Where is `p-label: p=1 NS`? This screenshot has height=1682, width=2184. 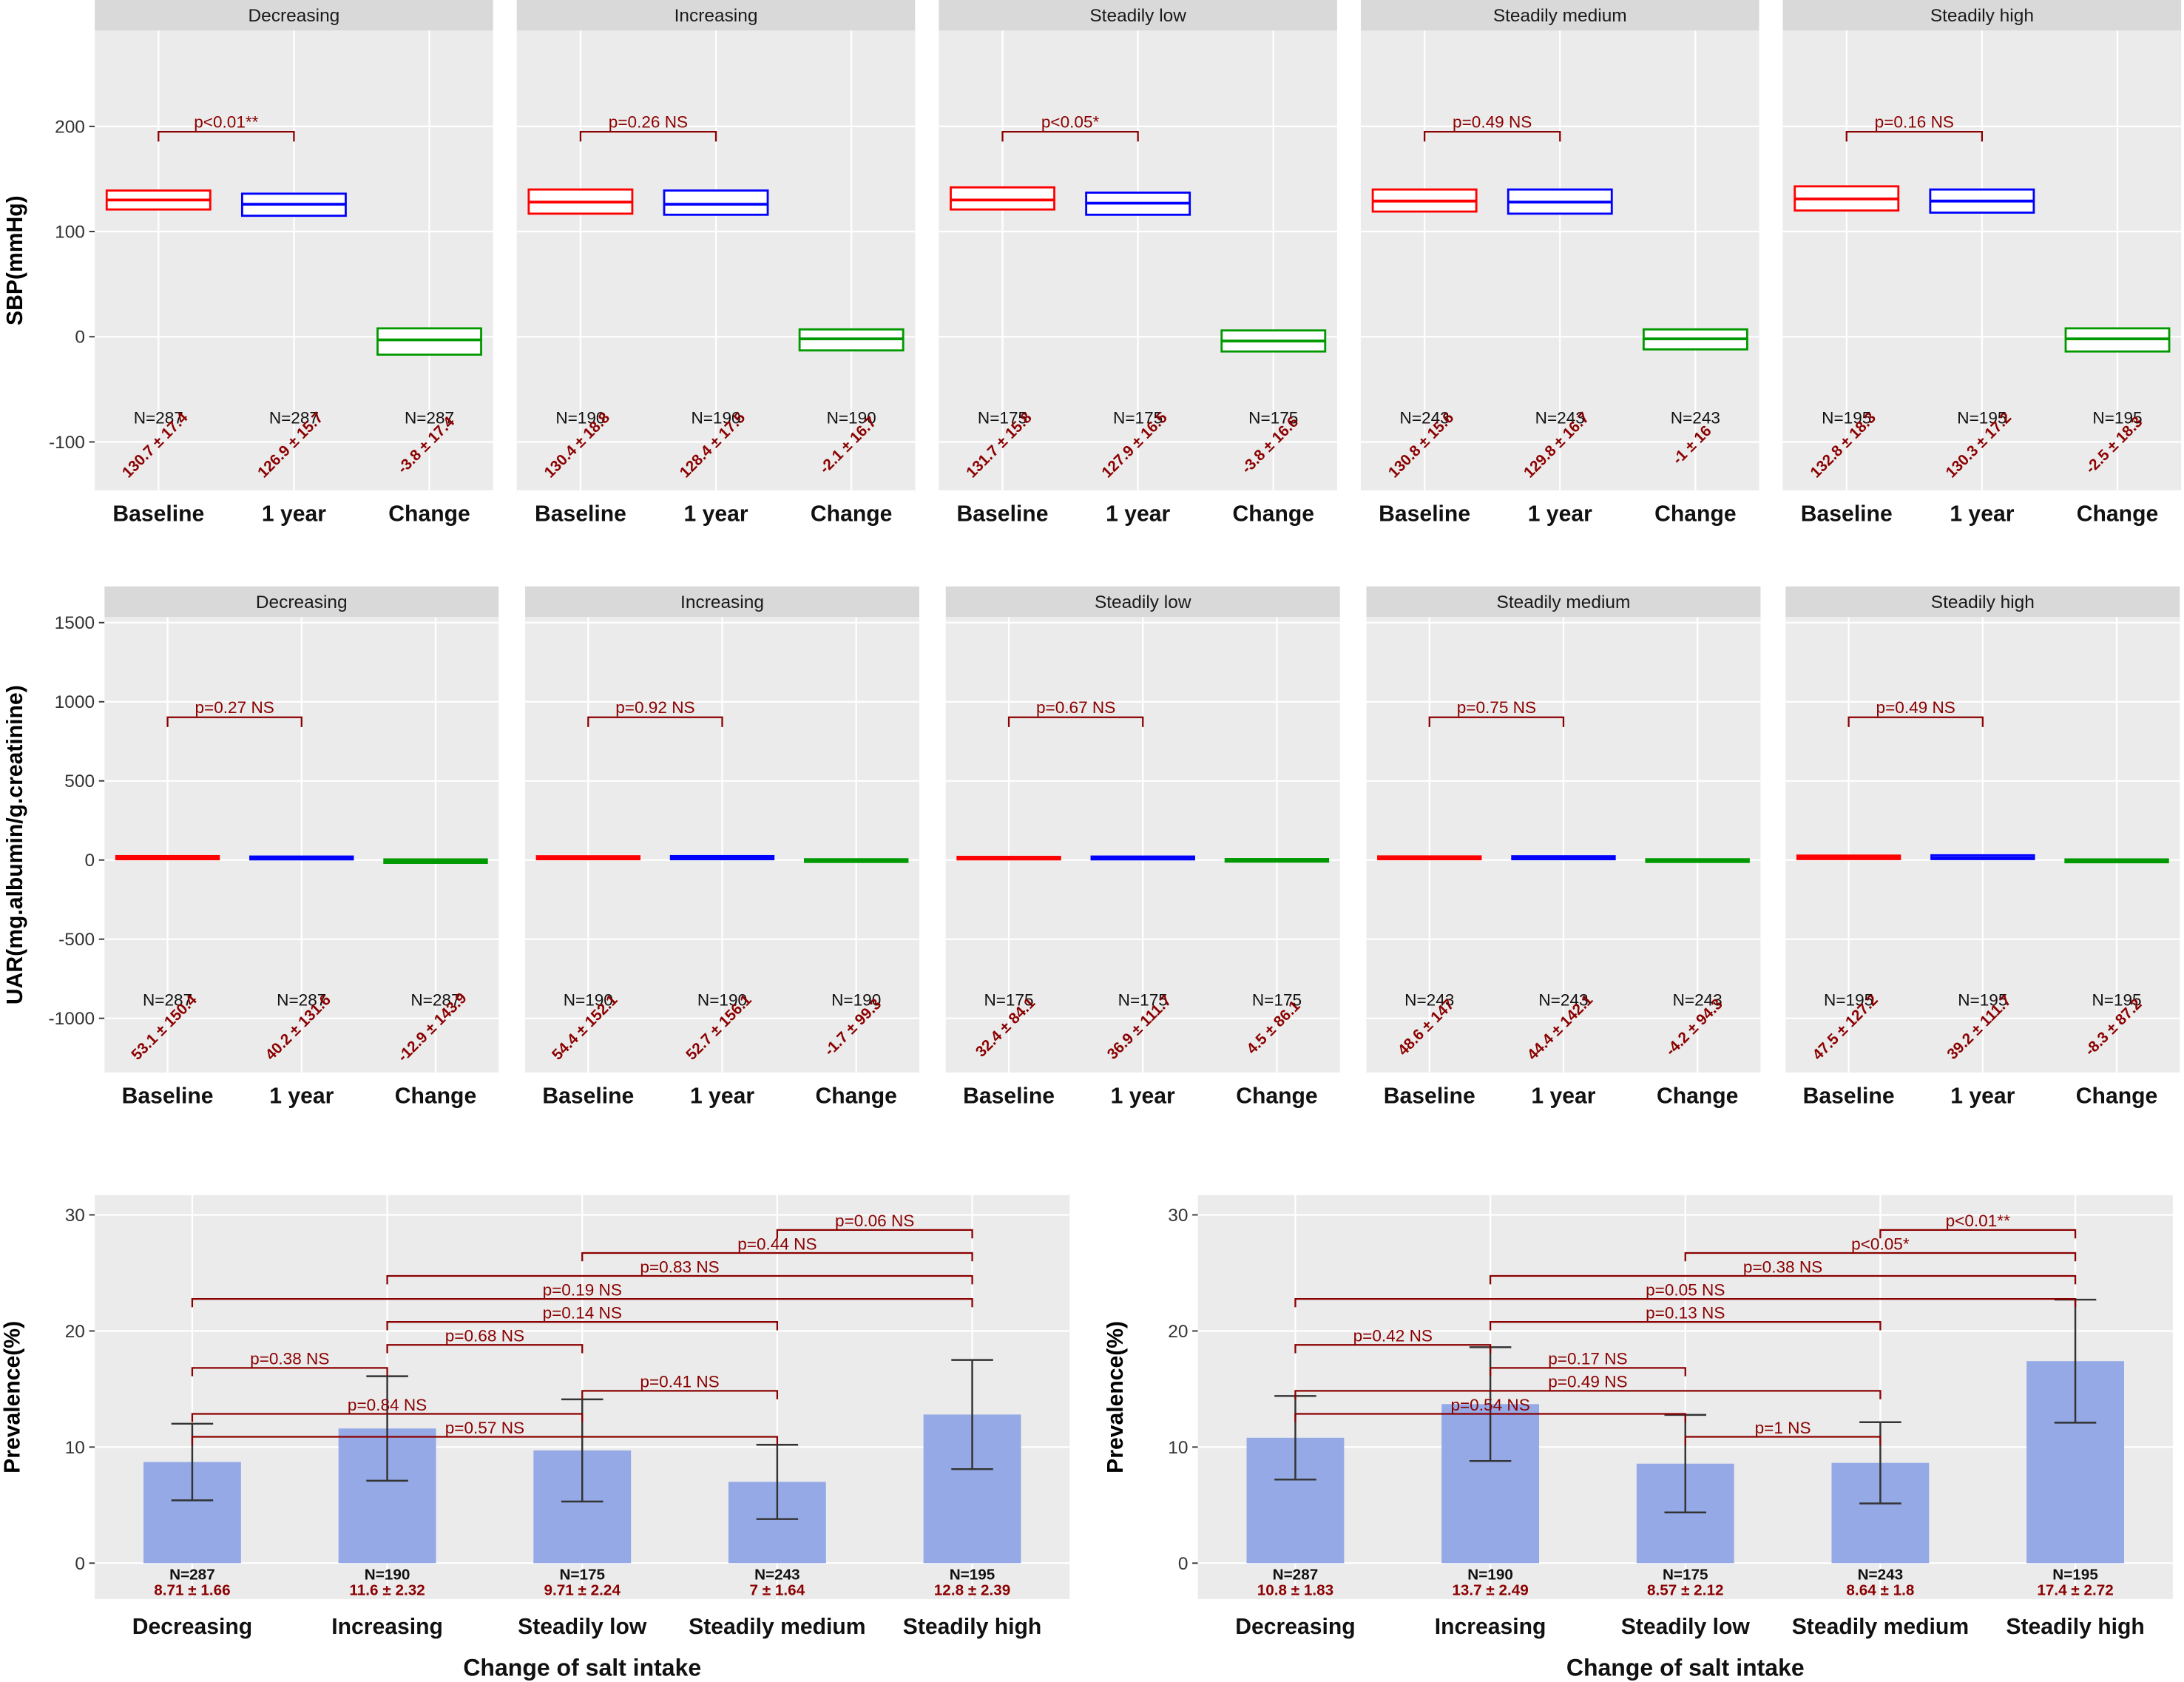
p-label: p=1 NS is located at coordinates (1783, 1428).